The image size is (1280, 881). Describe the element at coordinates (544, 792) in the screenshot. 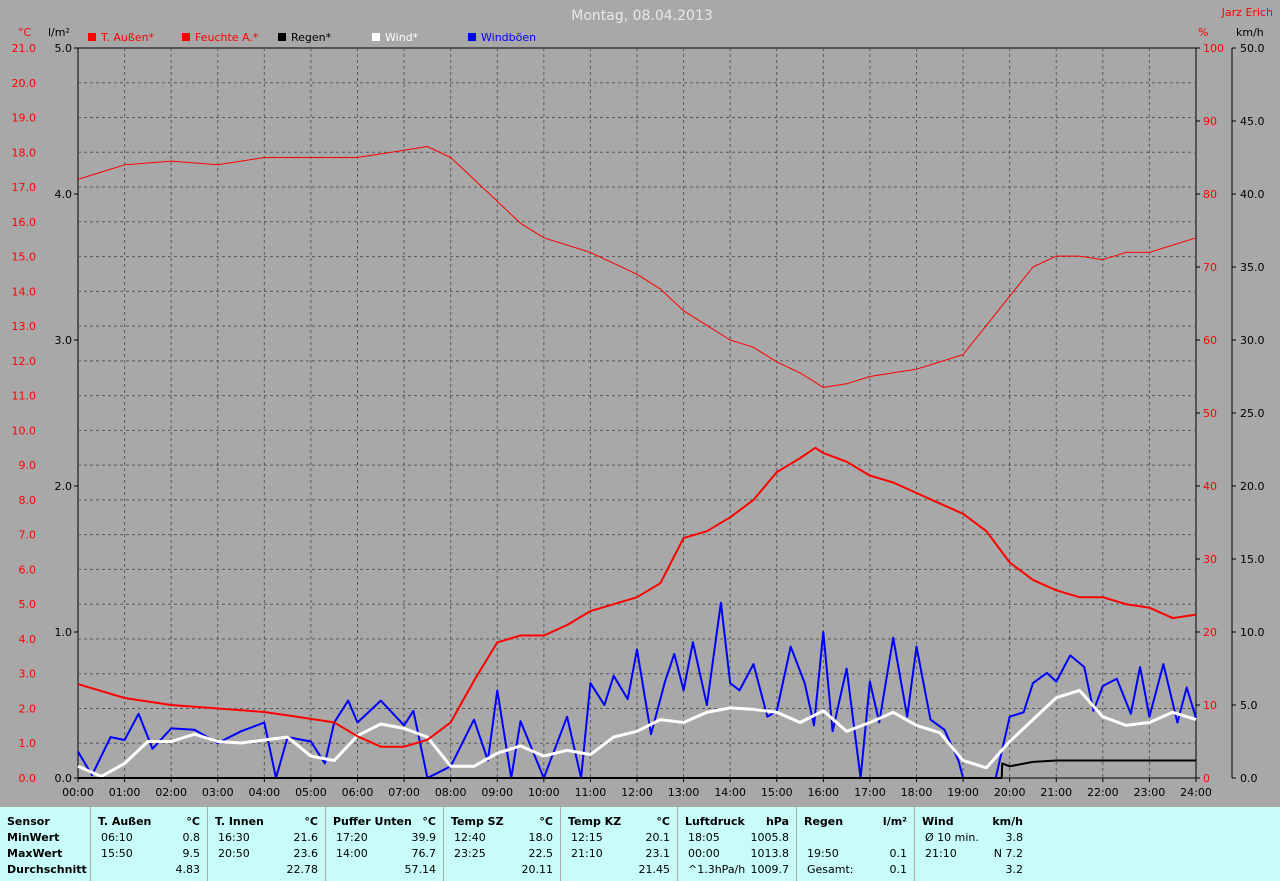

I see `time-tick-label: 10:00` at that location.